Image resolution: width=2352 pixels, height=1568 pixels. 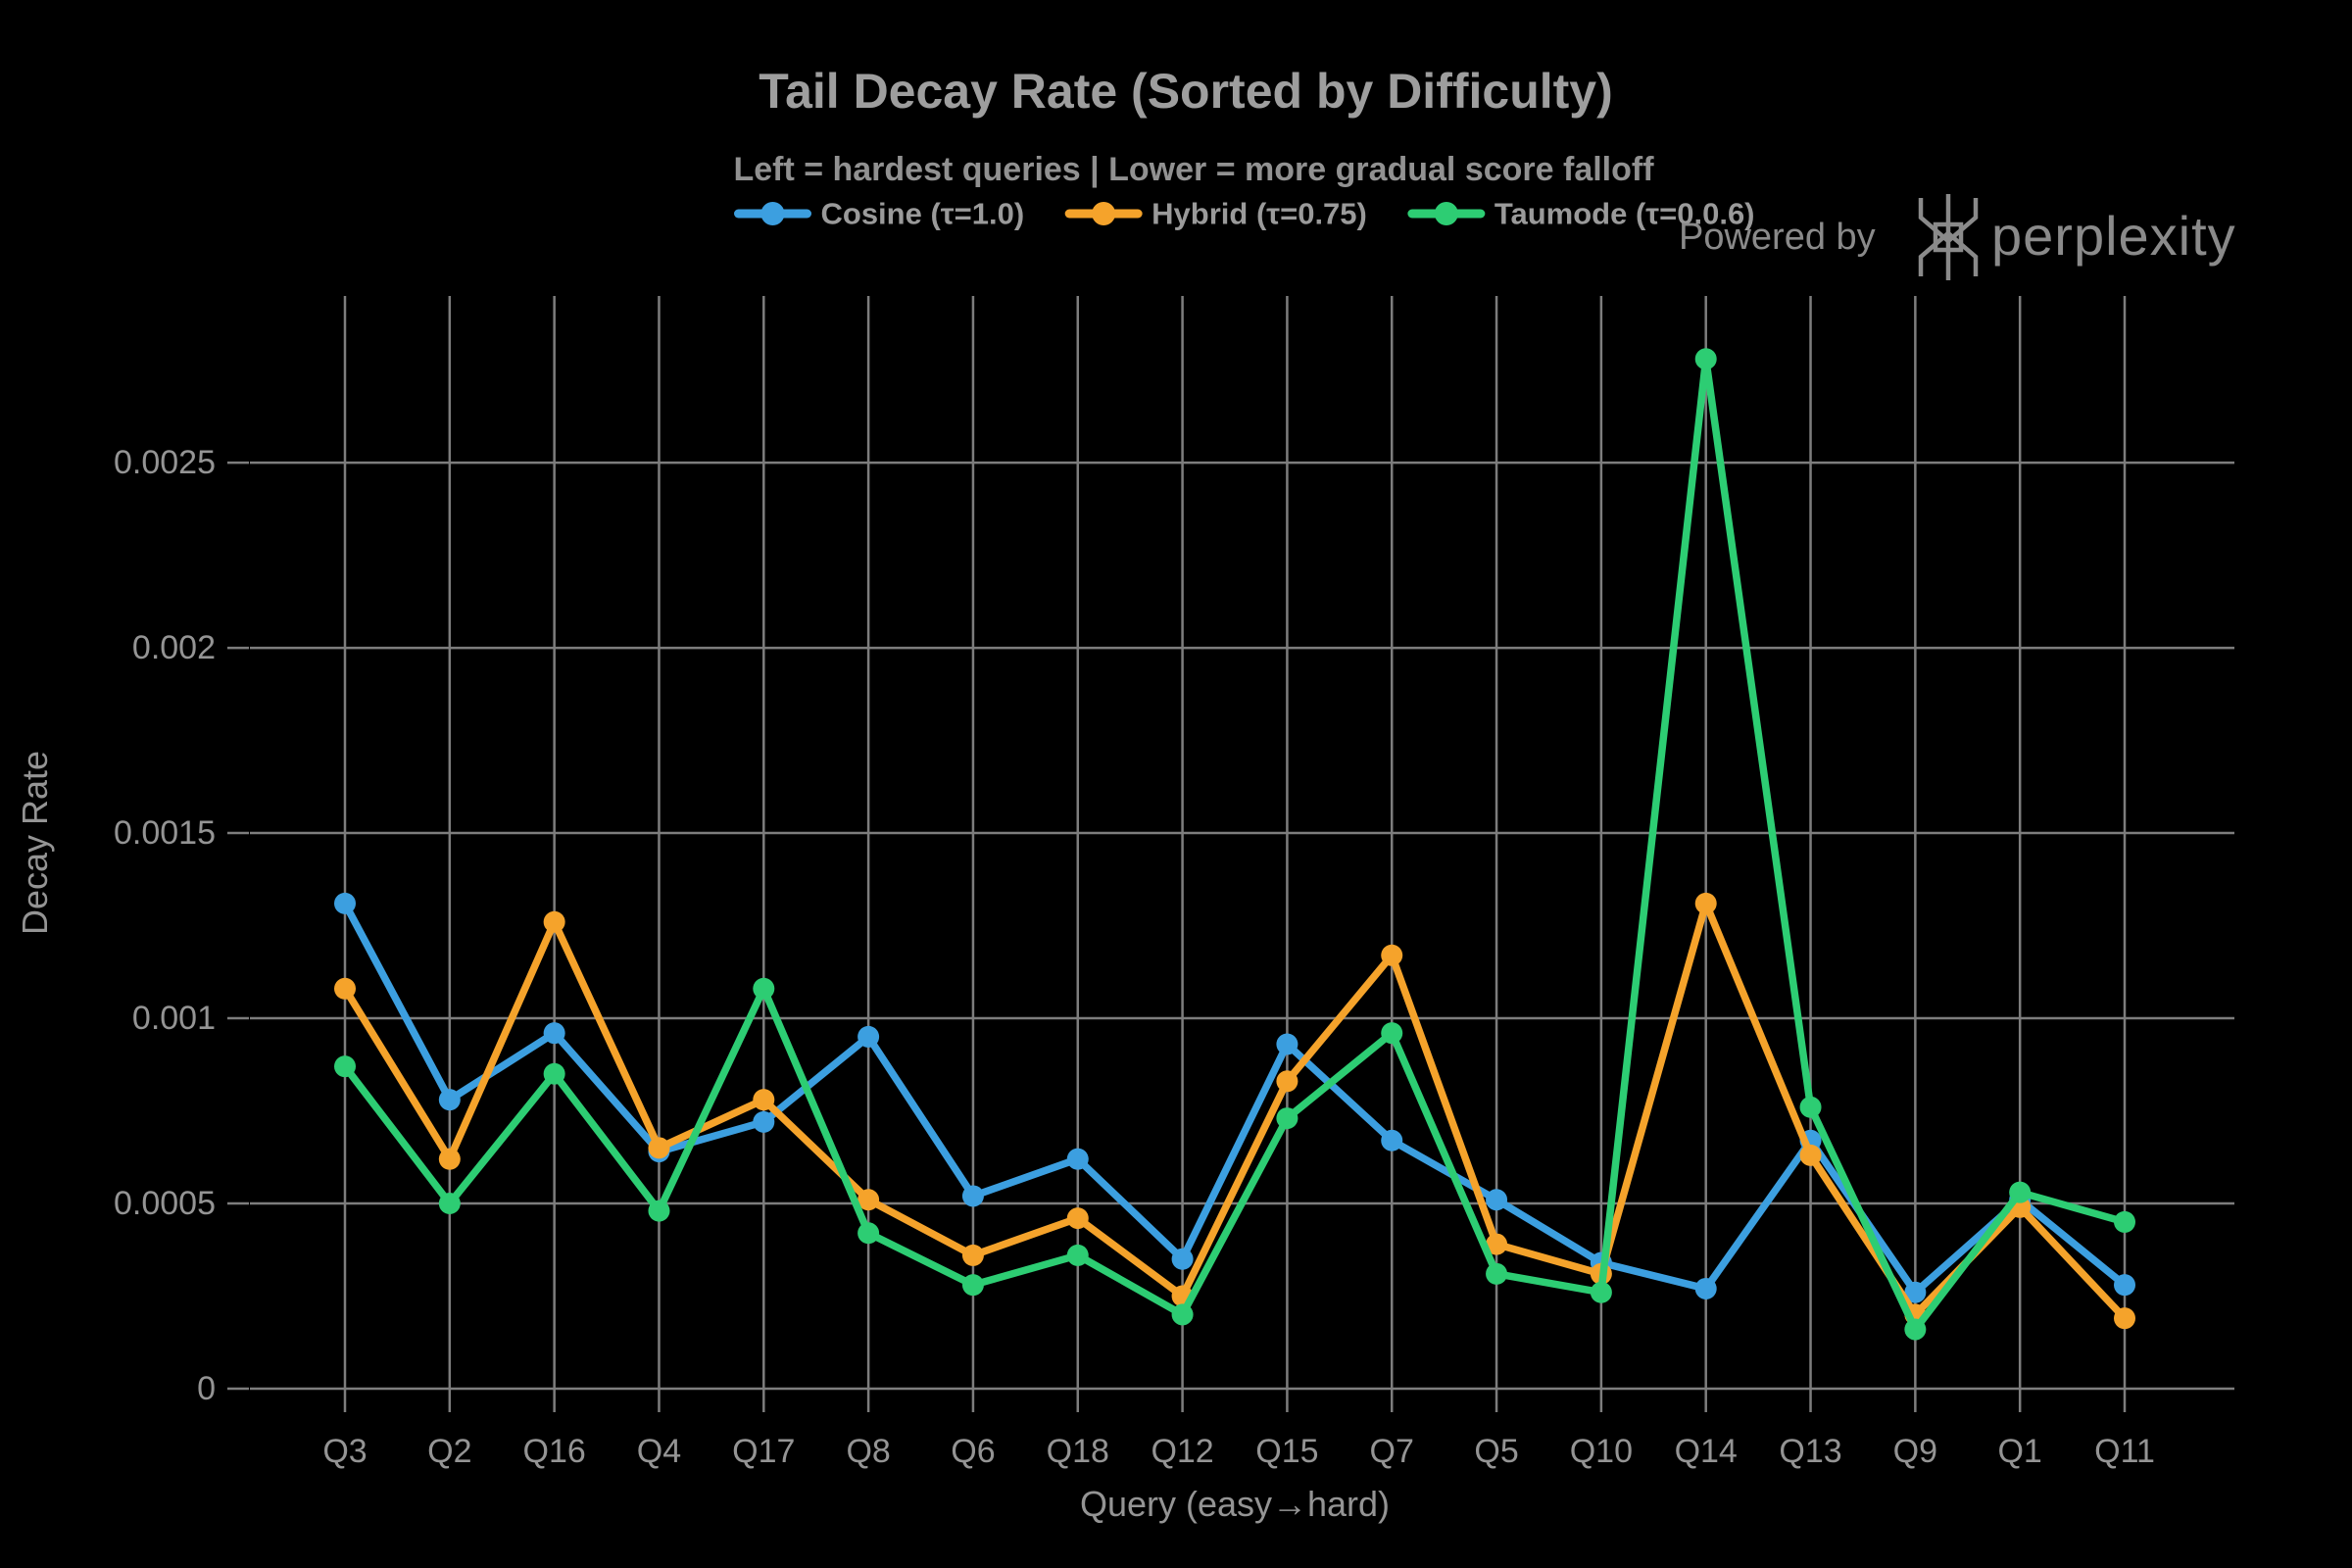 What do you see at coordinates (206, 1388) in the screenshot?
I see `y-tick-label: 0` at bounding box center [206, 1388].